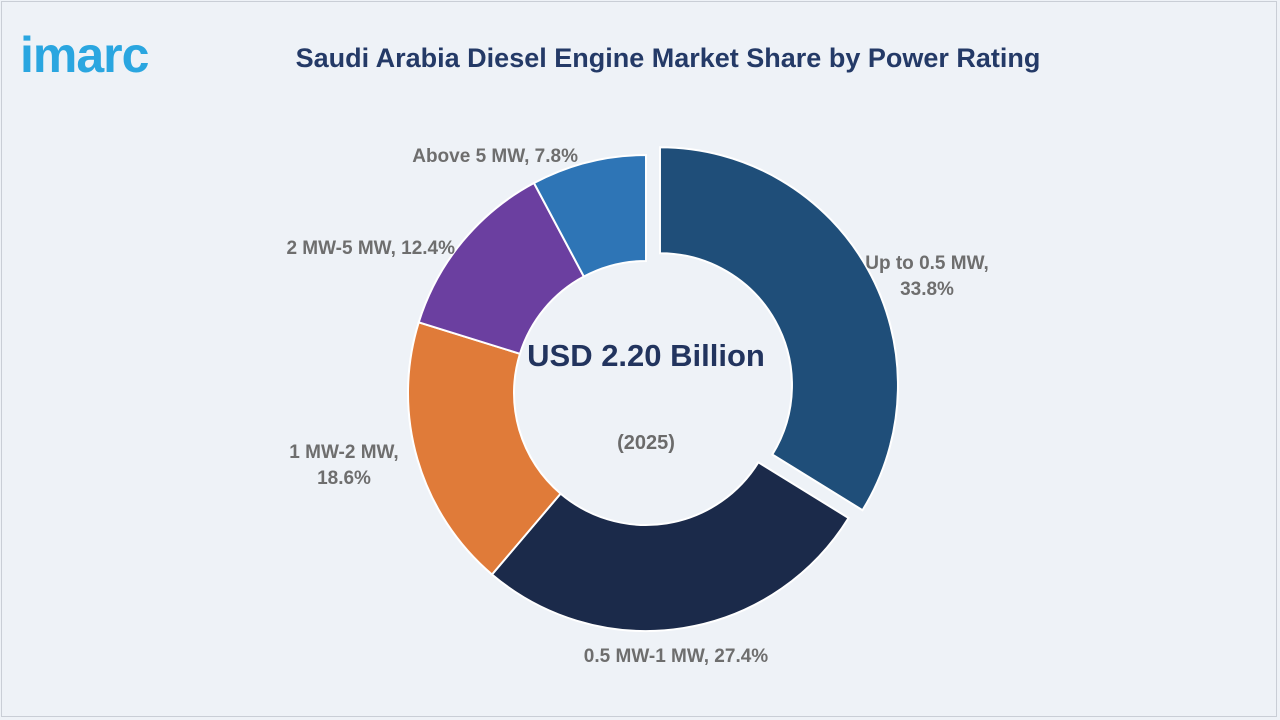  What do you see at coordinates (646, 443) in the screenshot?
I see `center-year: (2025)` at bounding box center [646, 443].